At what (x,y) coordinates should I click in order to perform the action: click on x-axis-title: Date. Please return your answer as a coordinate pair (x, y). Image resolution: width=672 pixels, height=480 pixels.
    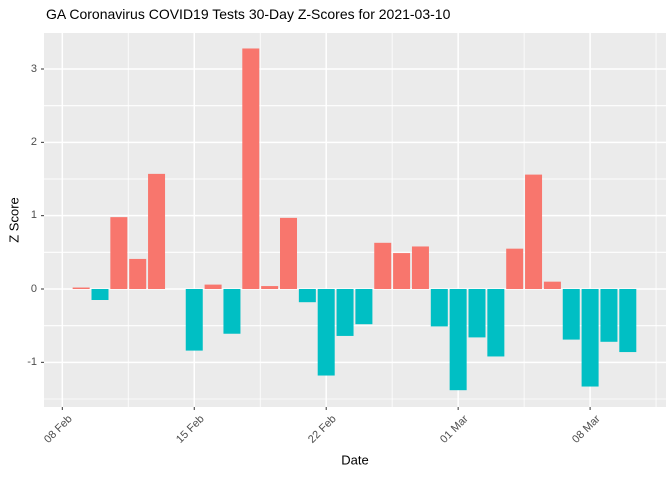
    Looking at the image, I should click on (355, 460).